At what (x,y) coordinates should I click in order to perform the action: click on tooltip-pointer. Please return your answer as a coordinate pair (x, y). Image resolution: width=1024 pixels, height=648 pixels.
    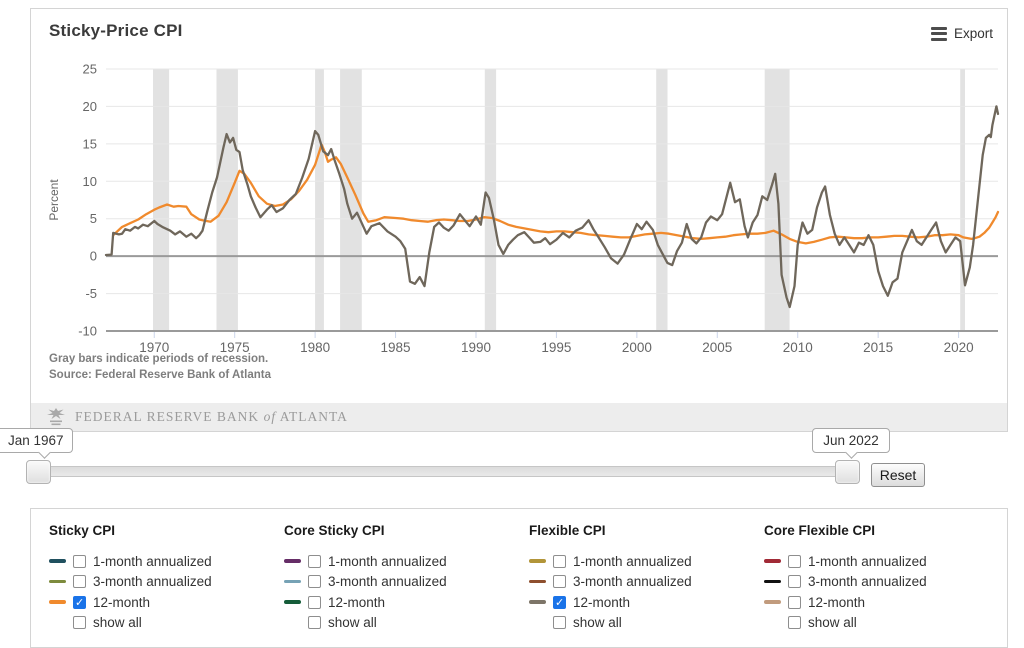
    Looking at the image, I should click on (851, 452).